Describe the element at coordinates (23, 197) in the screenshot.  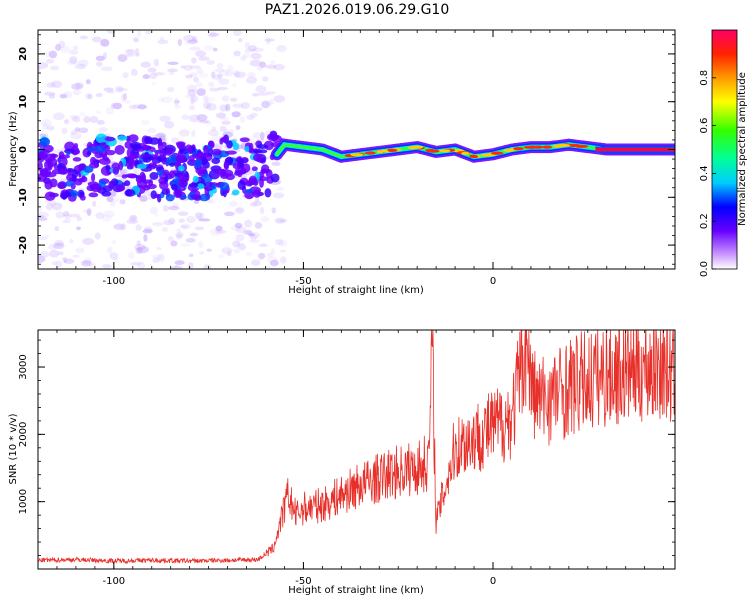
I see `y-tick-label: -10` at that location.